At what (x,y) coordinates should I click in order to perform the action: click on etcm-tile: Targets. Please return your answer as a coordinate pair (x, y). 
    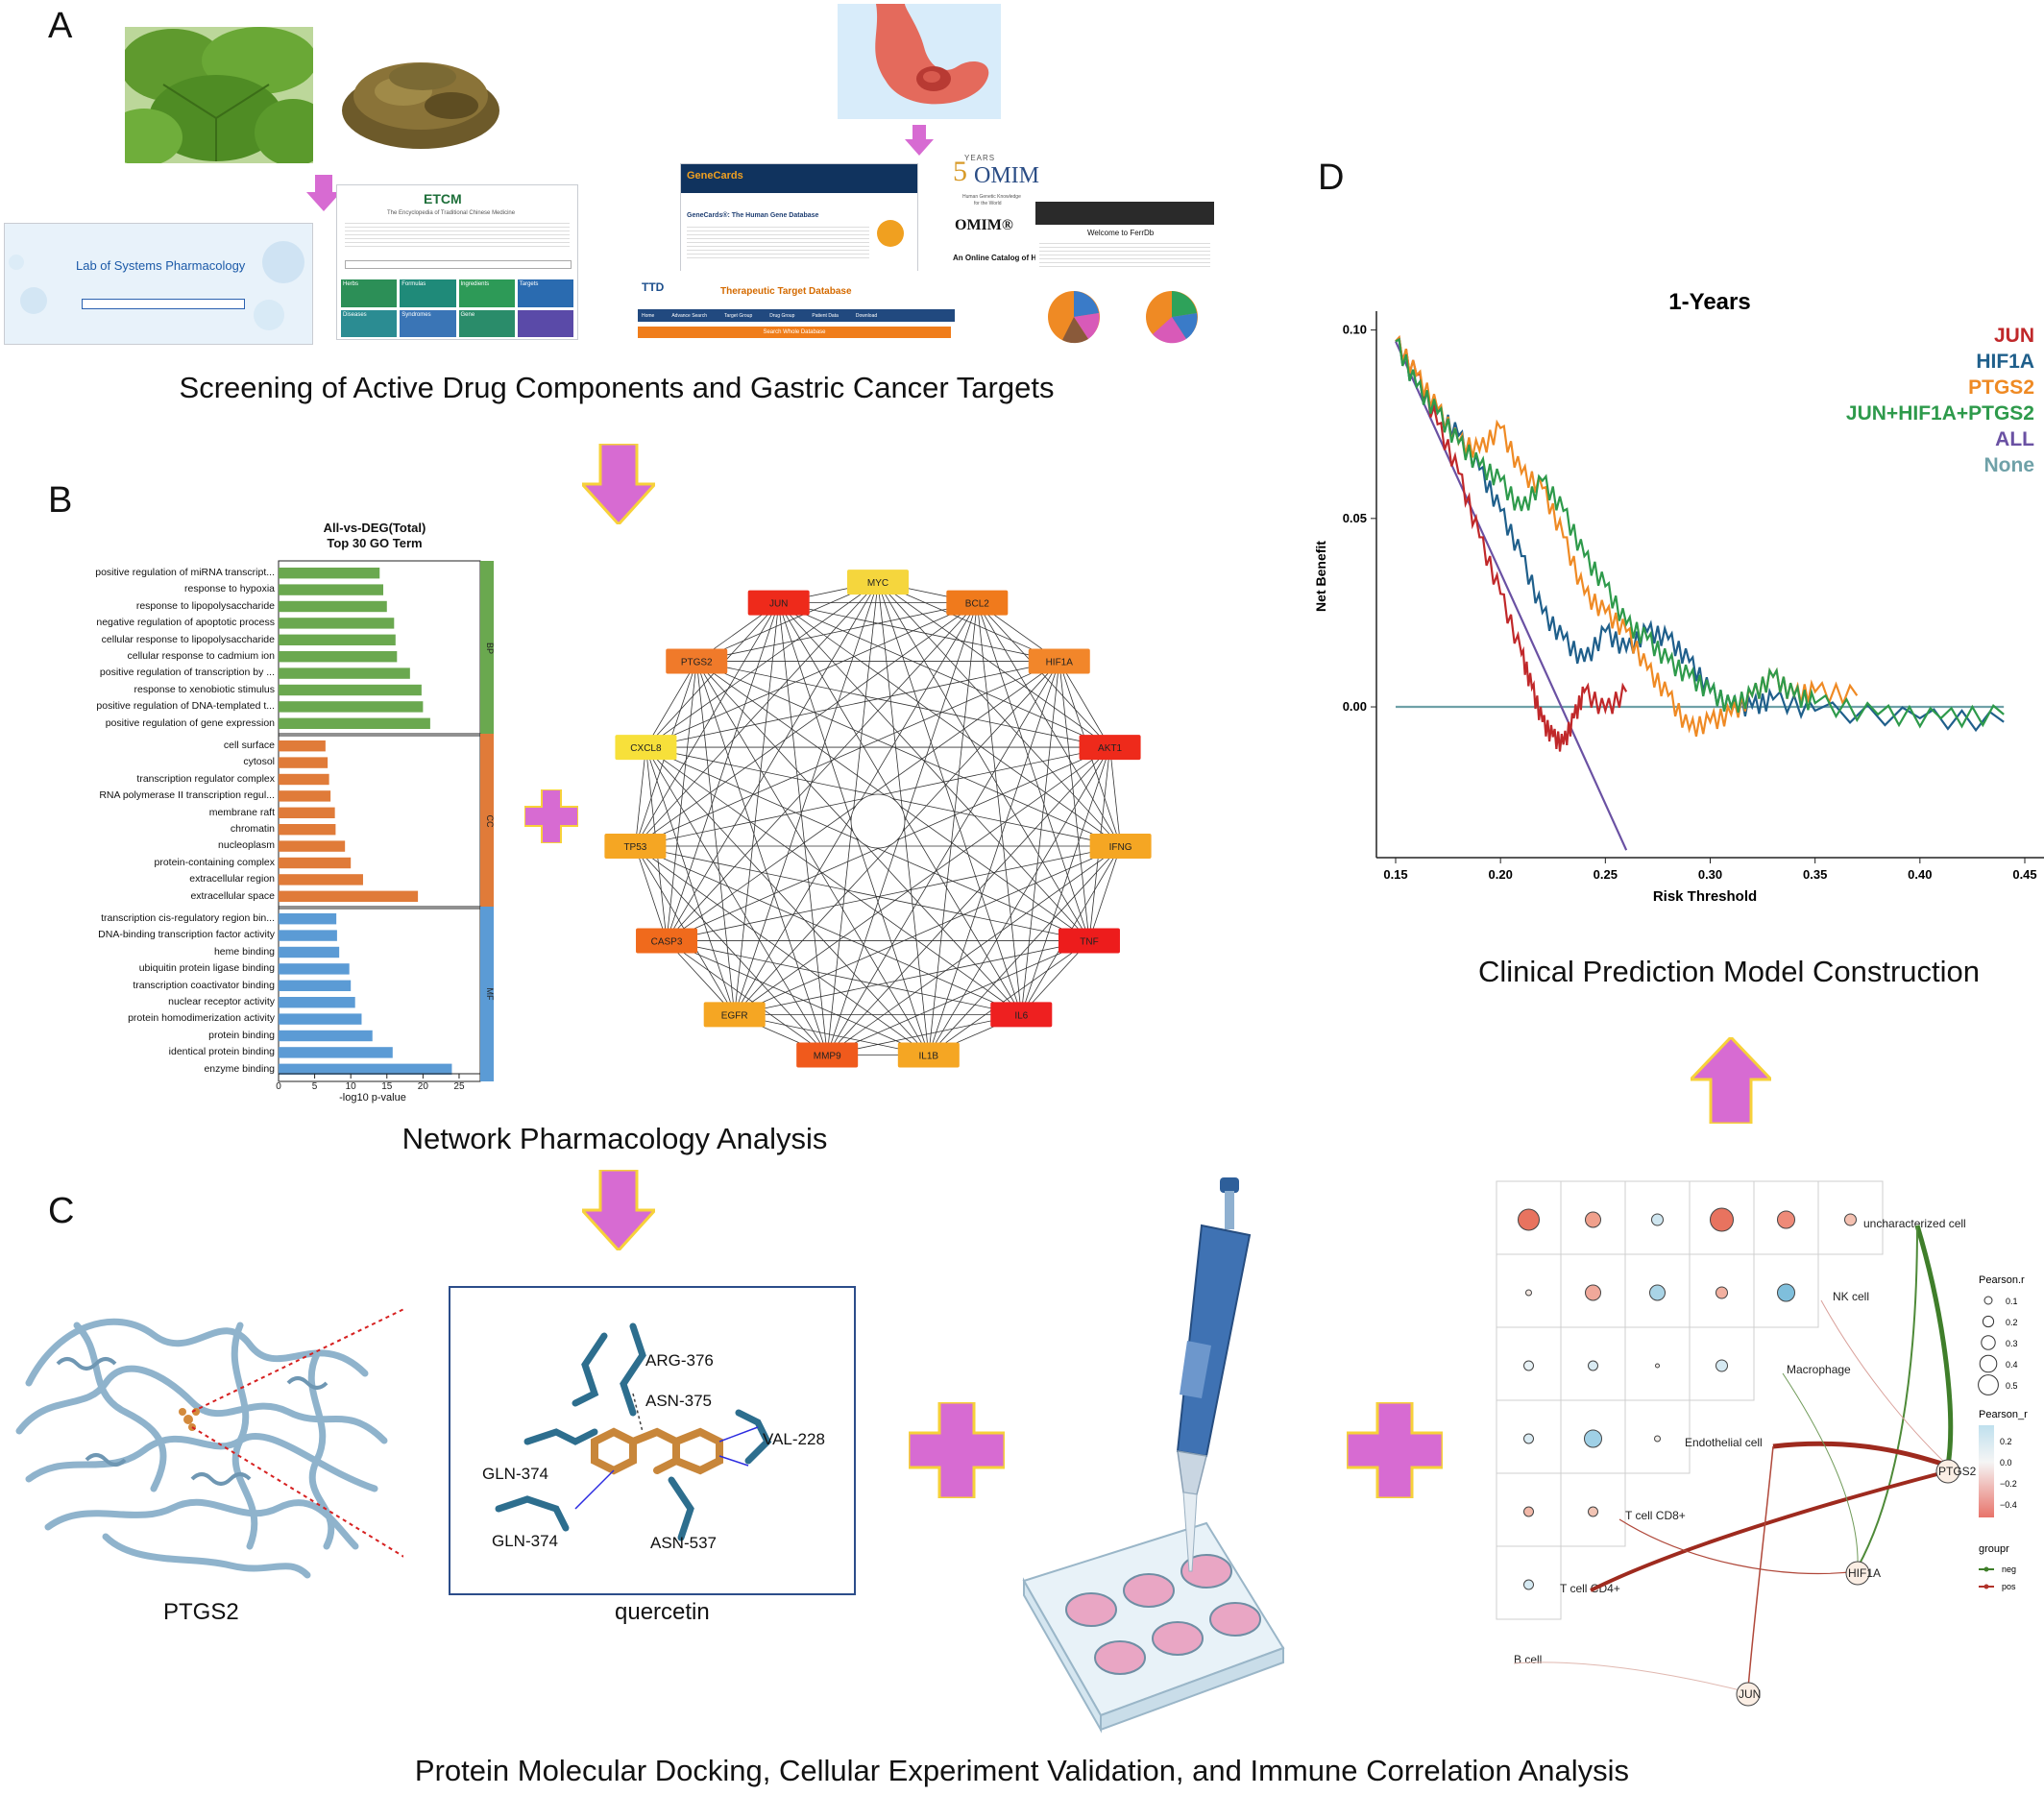
    Looking at the image, I should click on (545, 293).